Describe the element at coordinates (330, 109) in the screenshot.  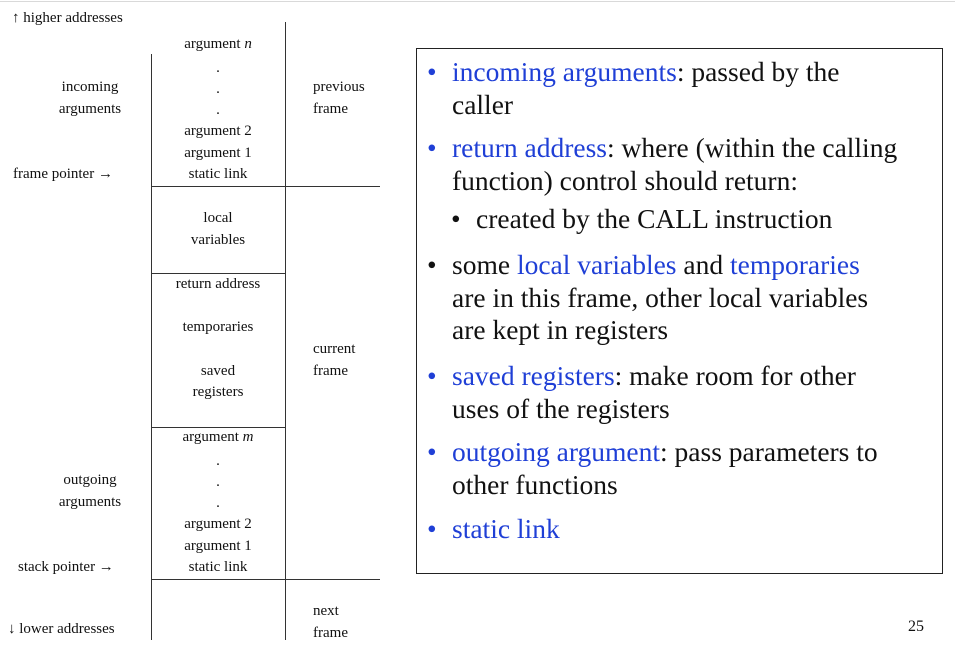
I see `previous-frame-label-2: frame` at that location.